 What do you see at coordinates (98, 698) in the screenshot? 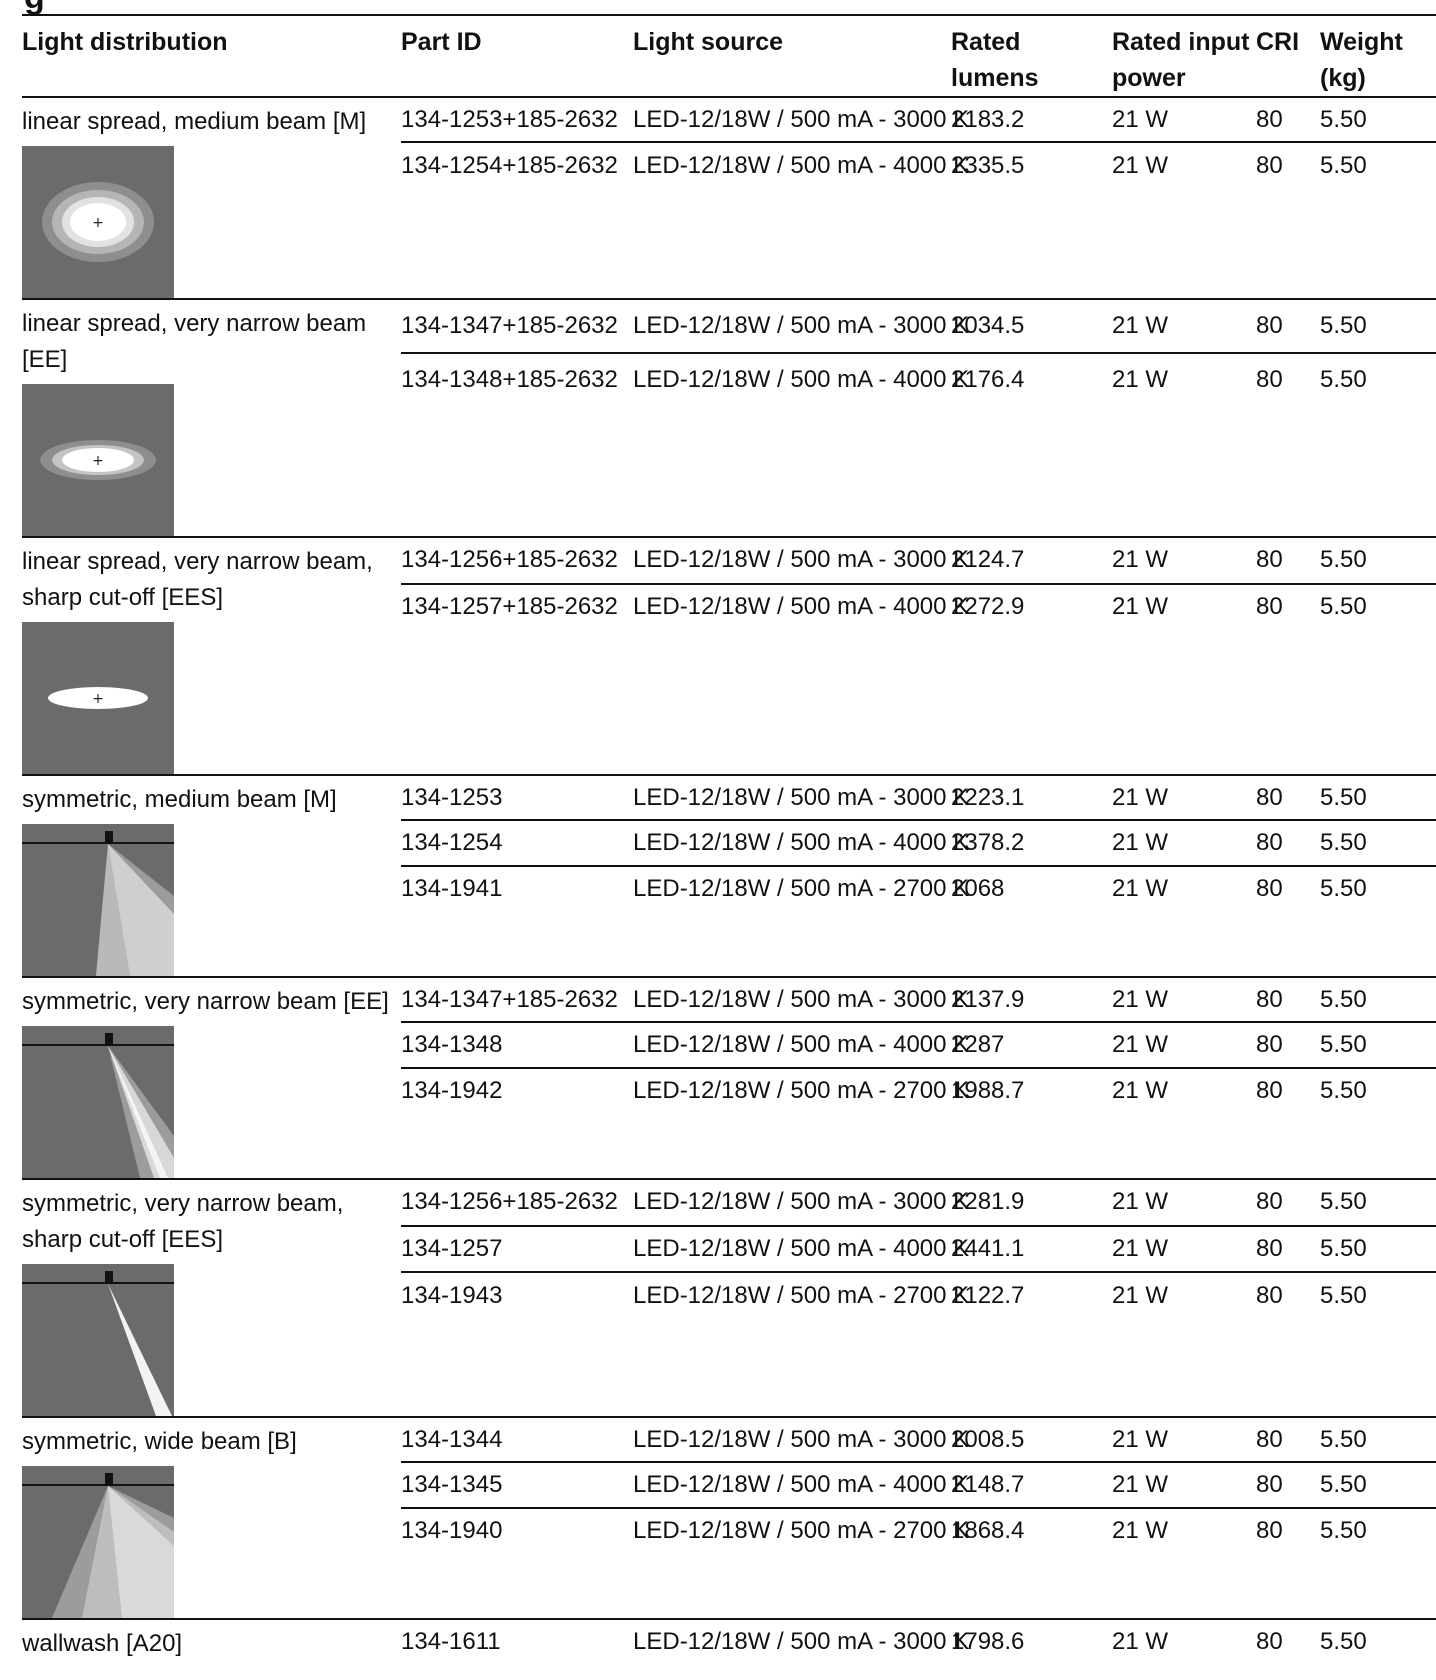
I see `ellipse-beam-sharp-icon: +` at bounding box center [98, 698].